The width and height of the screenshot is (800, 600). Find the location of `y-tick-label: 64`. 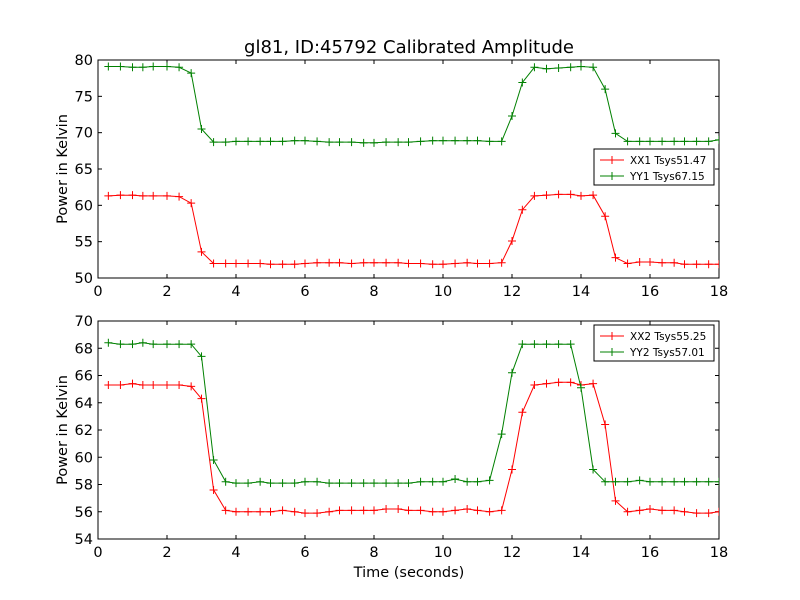

y-tick-label: 64 is located at coordinates (84, 404).